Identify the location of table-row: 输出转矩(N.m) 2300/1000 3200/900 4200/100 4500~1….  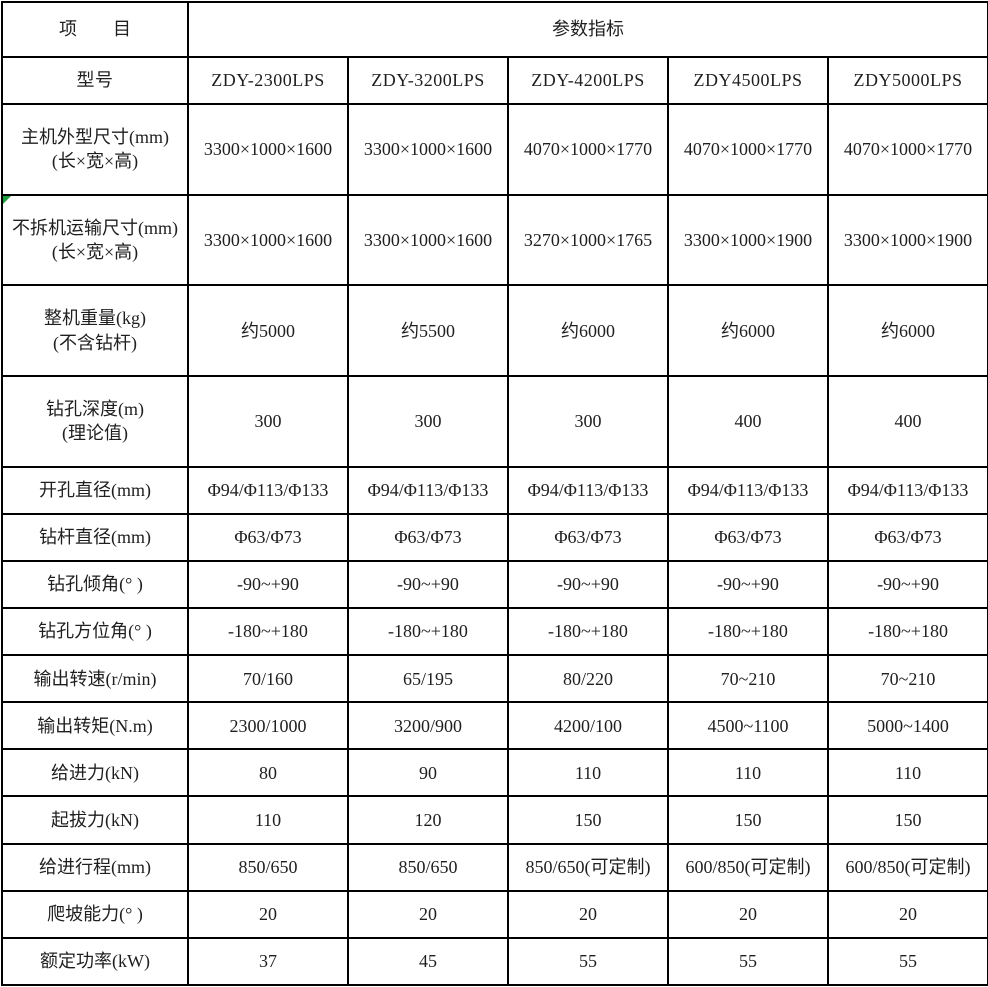
(494, 726).